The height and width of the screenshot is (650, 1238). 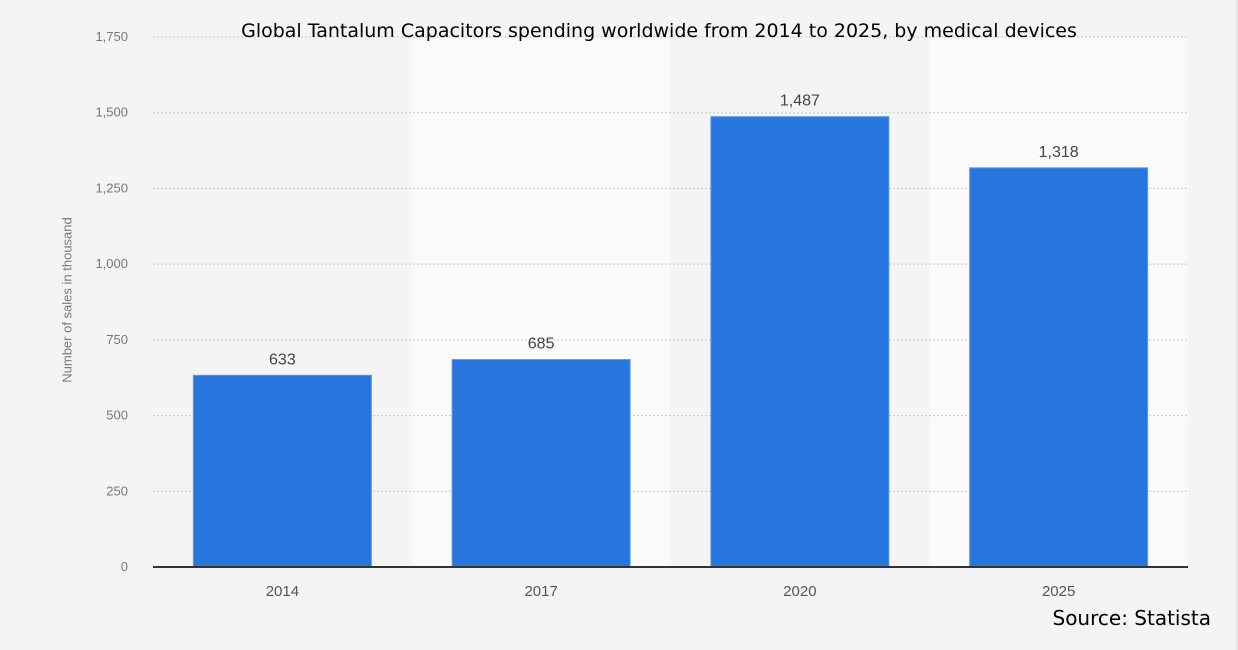 I want to click on data-label: 633, so click(x=282, y=359).